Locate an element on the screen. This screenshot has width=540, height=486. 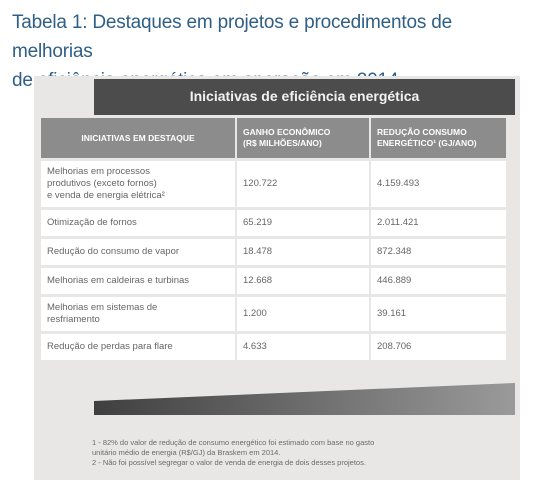
banner-title: Iniciativas de eficiência energética is located at coordinates (304, 96).